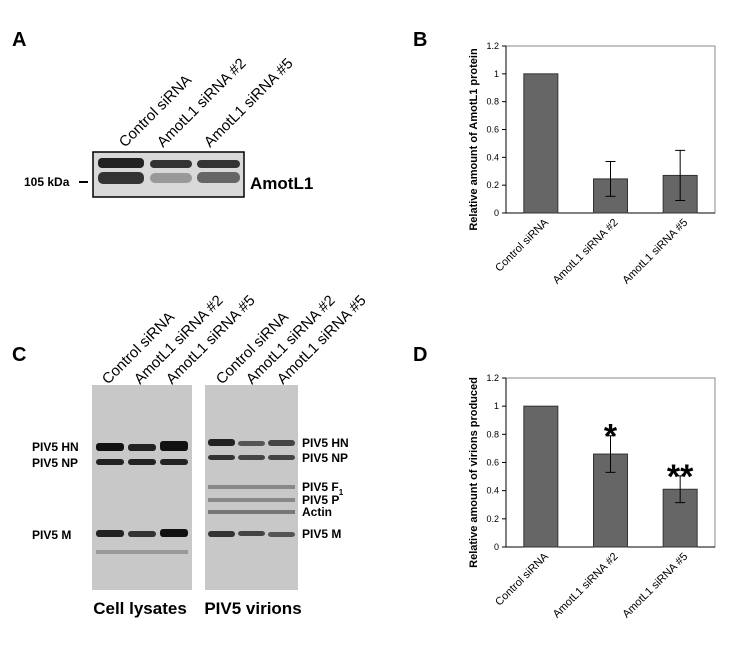 The height and width of the screenshot is (648, 744). Describe the element at coordinates (420, 40) in the screenshot. I see `panel-label: B` at that location.